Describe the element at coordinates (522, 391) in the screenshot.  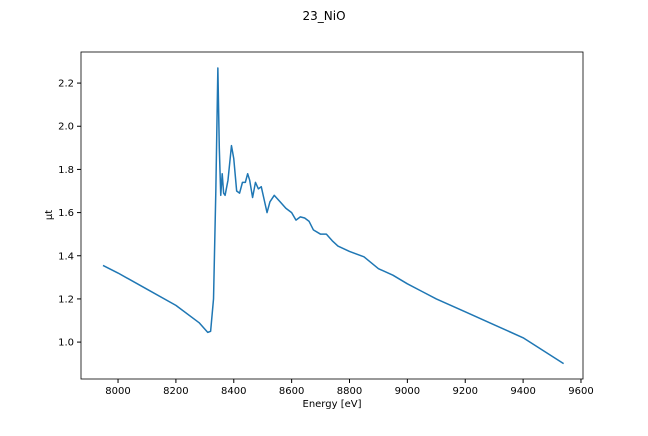
I see `x-tick-label: 9400` at that location.